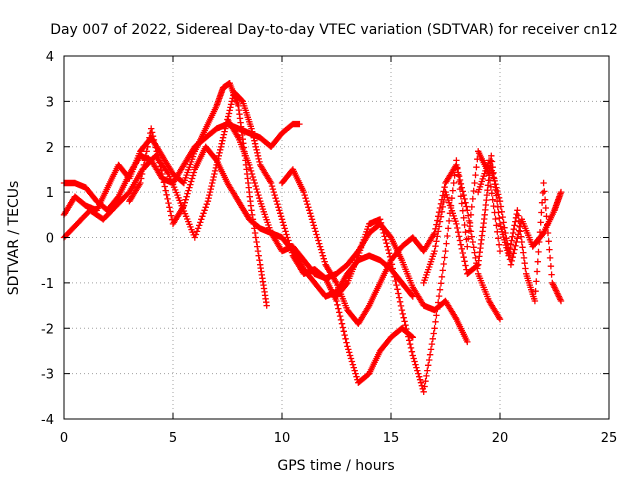  What do you see at coordinates (173, 438) in the screenshot?
I see `x-tick-label: 5` at bounding box center [173, 438].